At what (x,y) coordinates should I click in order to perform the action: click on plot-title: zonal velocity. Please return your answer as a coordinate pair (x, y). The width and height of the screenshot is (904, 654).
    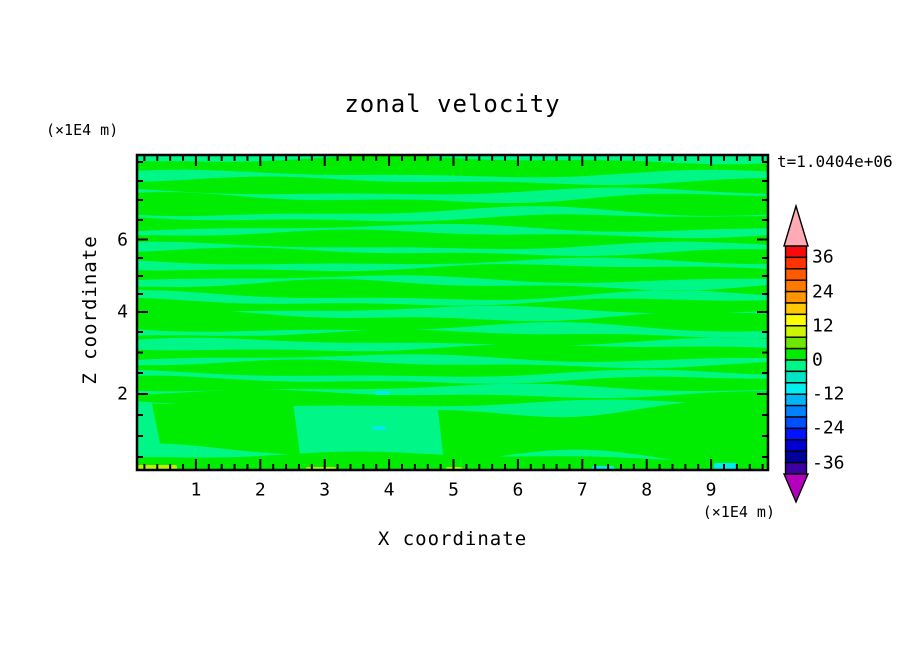
    Looking at the image, I should click on (452, 104).